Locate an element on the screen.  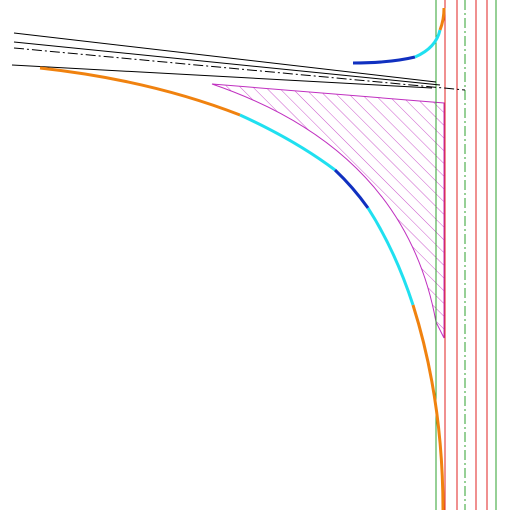
side-road is located at coordinates (238, 61).